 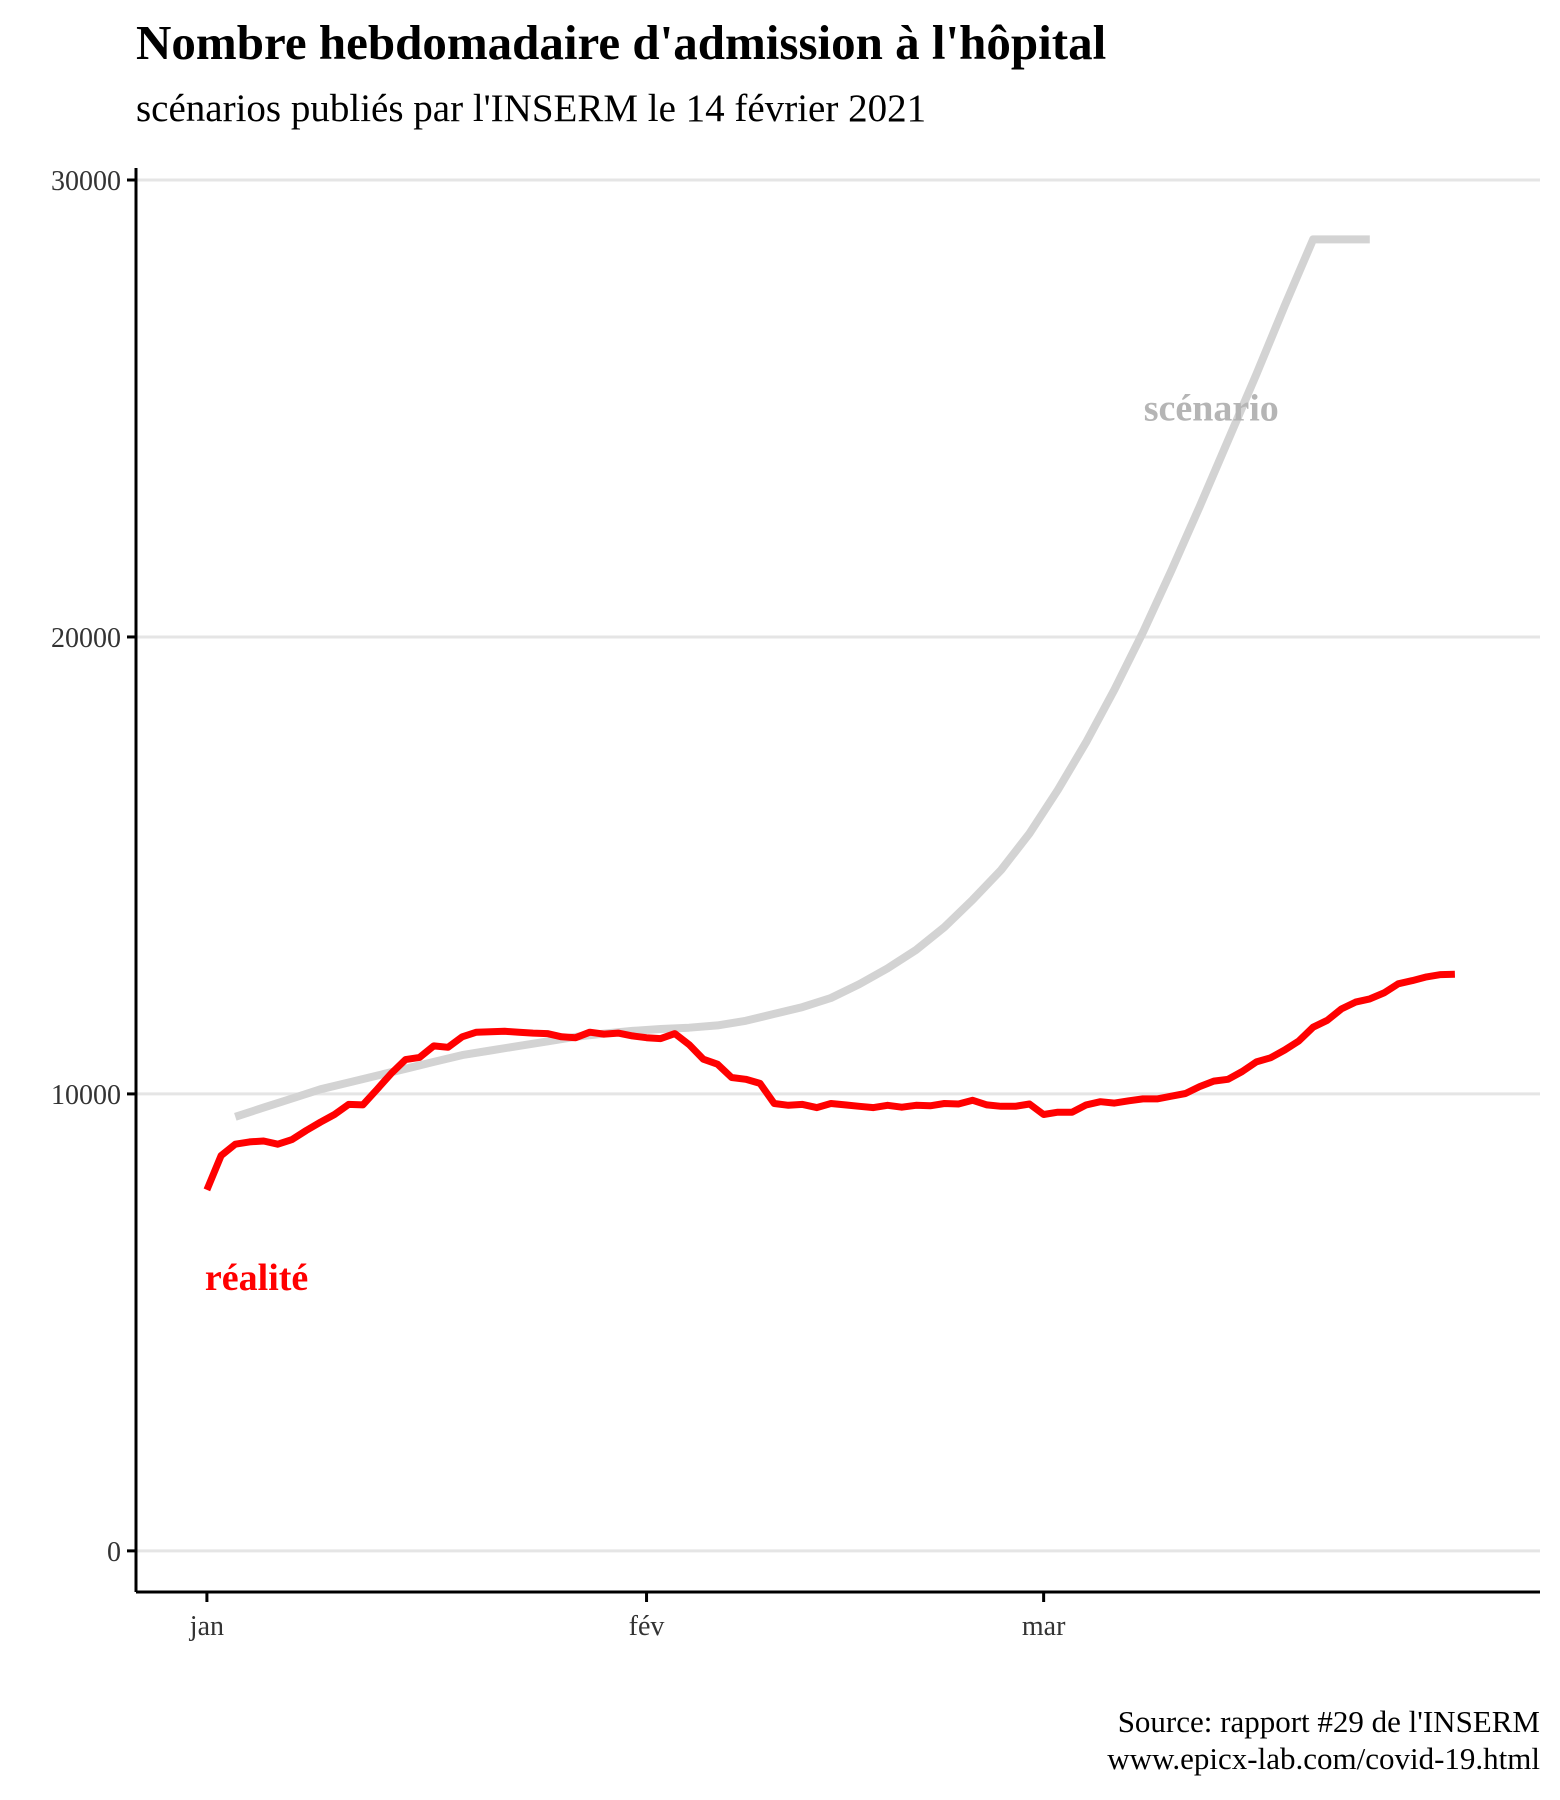 I want to click on y-tick-label-20000: 20000, so click(x=86, y=638).